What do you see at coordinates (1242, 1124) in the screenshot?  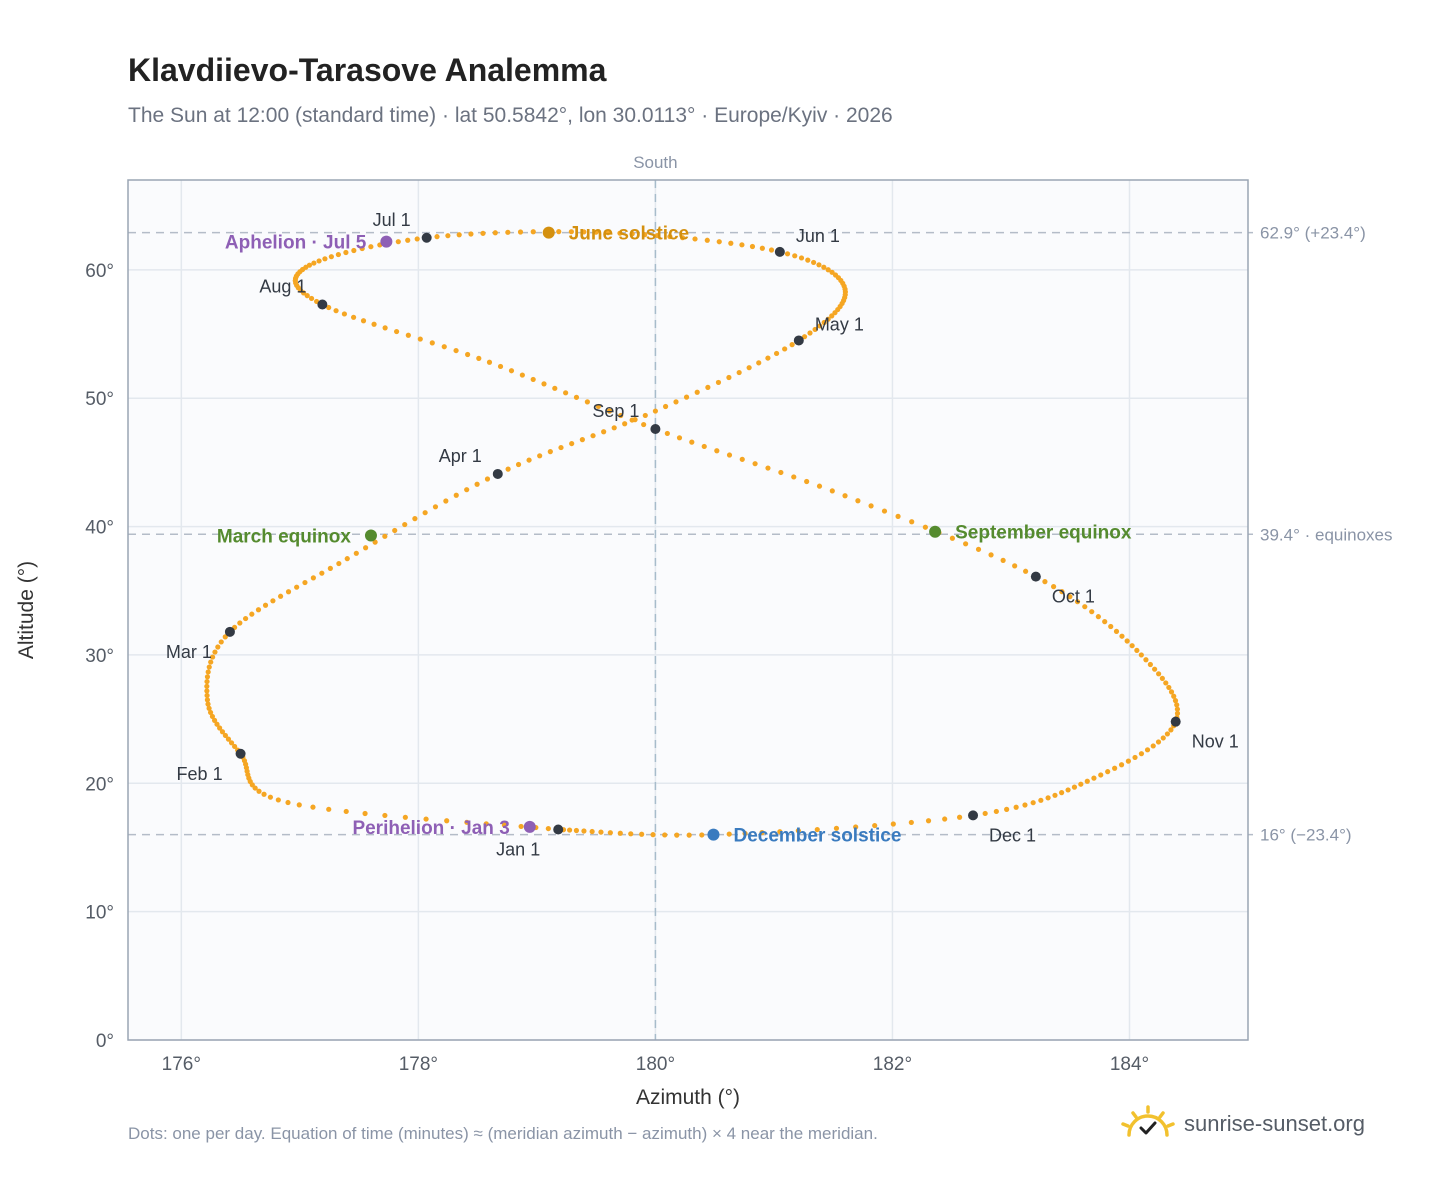 I see `brand-logo: sunrise-sunset.org` at bounding box center [1242, 1124].